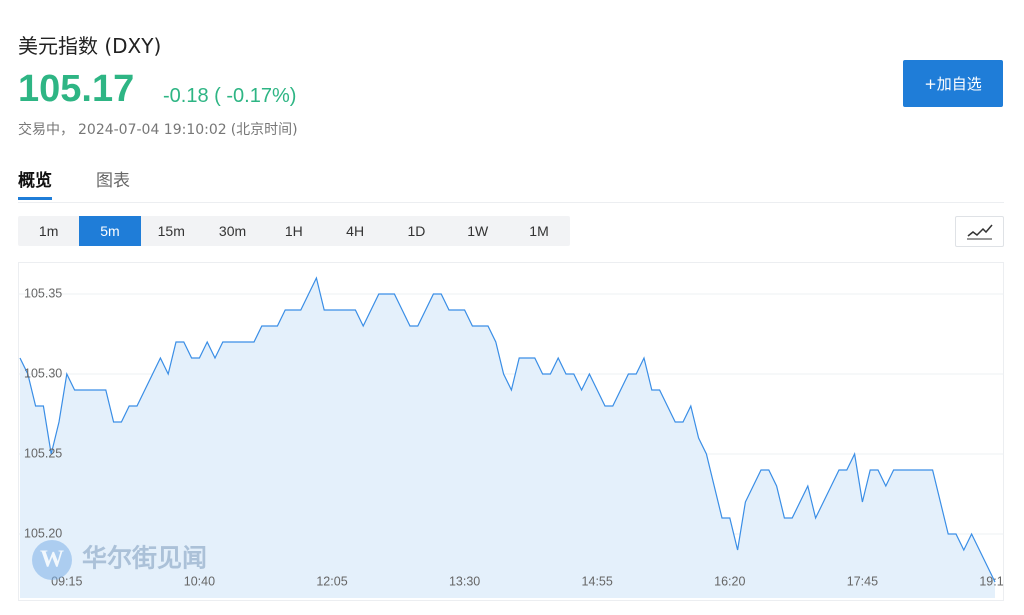 The width and height of the screenshot is (1024, 615). I want to click on interval-button: 1H, so click(293, 231).